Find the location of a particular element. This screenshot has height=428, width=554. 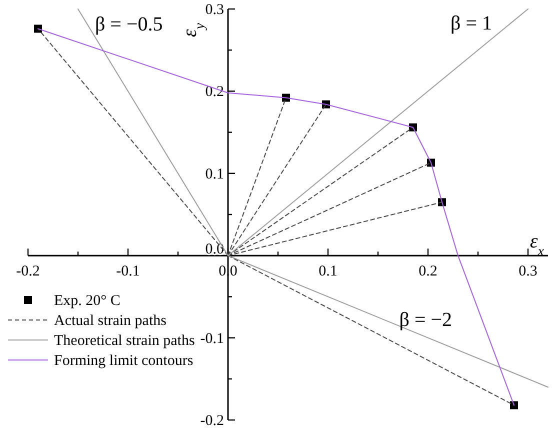

y-tick-label: -0.1 is located at coordinates (212, 338).